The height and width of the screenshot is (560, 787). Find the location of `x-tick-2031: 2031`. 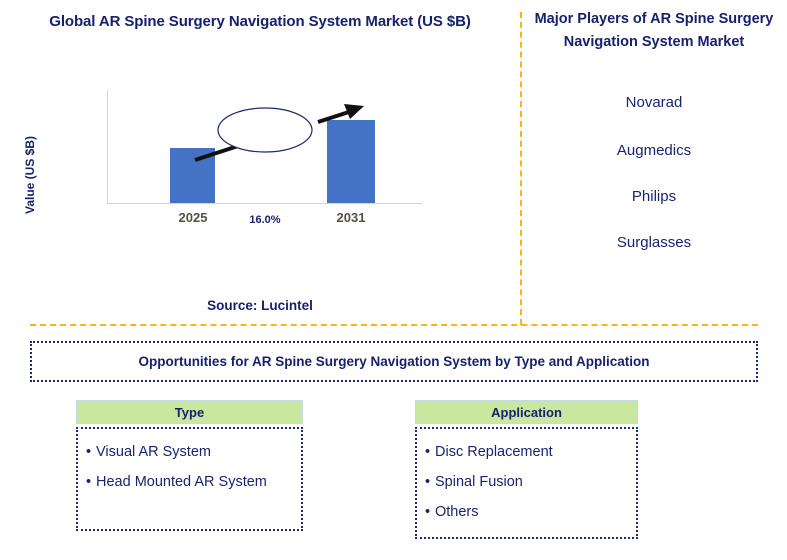

x-tick-2031: 2031 is located at coordinates (351, 217).